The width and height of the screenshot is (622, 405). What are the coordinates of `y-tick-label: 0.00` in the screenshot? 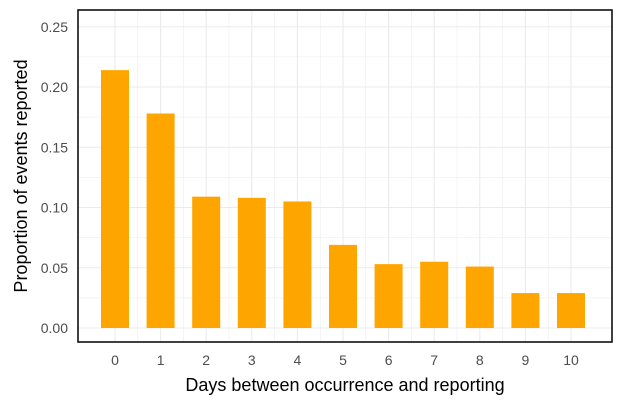 It's located at (54, 328).